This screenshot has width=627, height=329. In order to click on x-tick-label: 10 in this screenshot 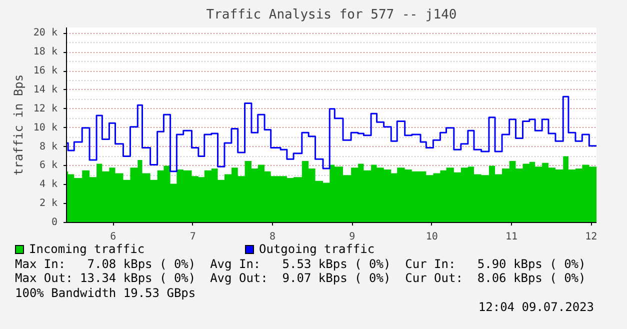, I will do `click(432, 237)`.